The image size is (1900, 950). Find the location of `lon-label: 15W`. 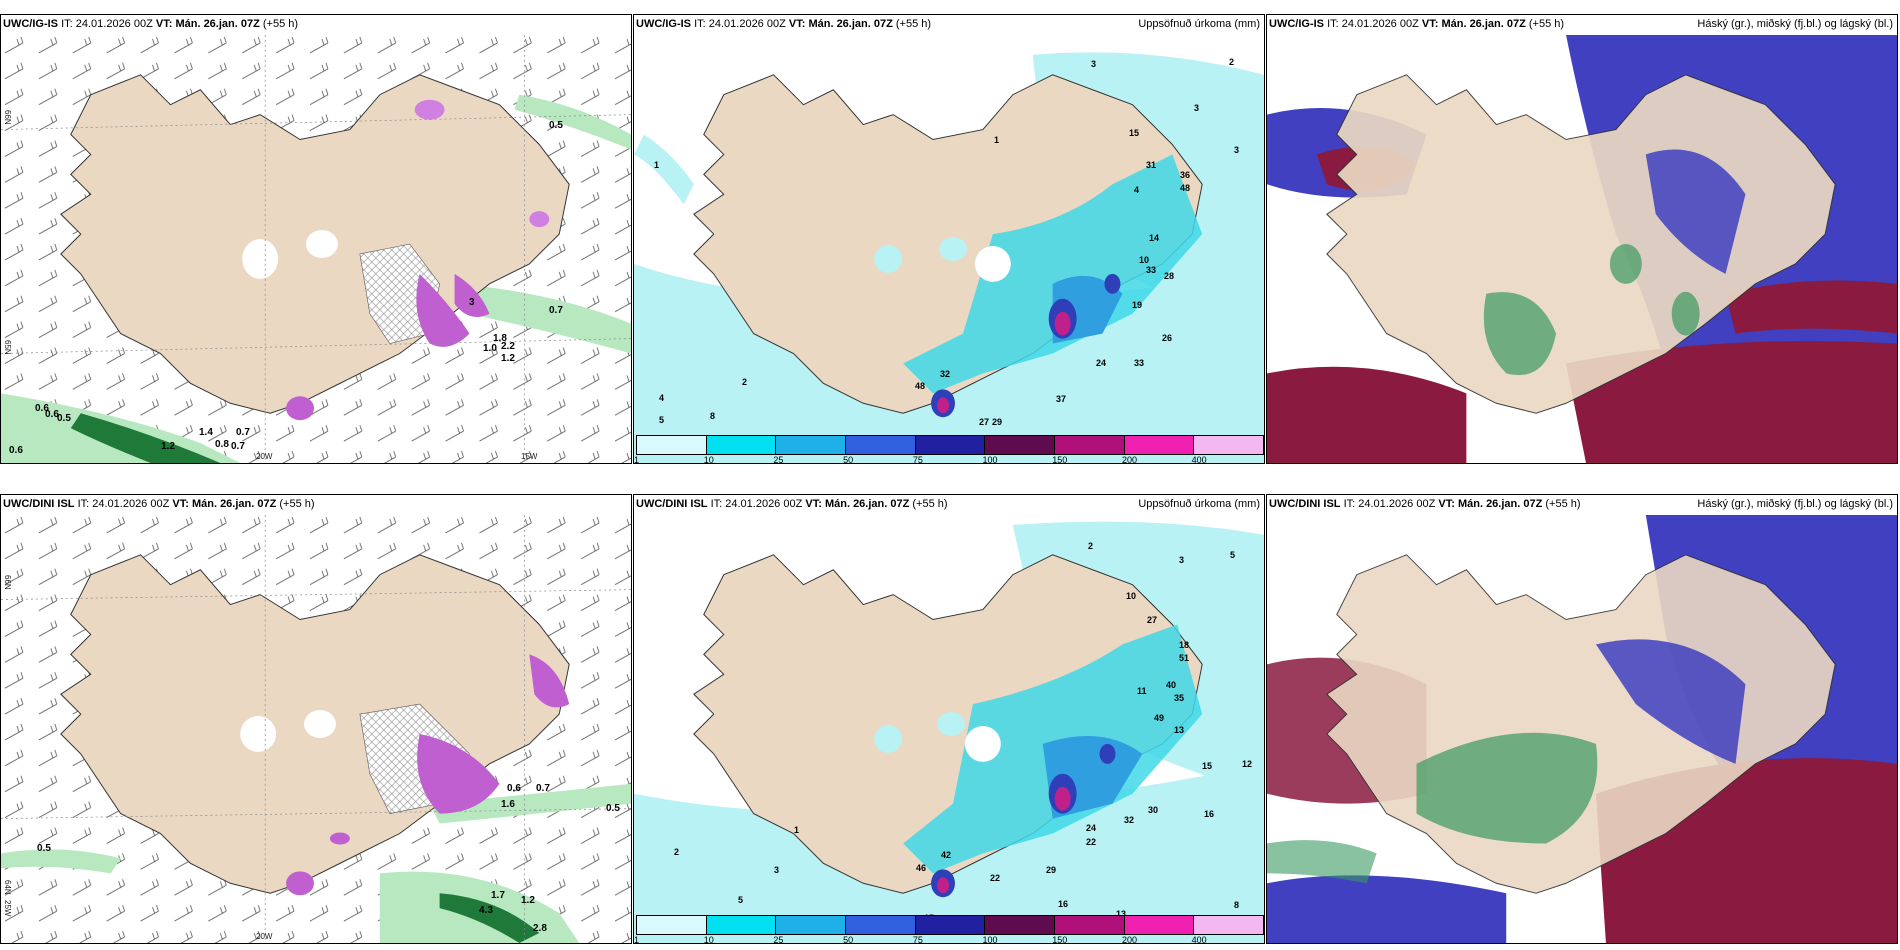

lon-label: 15W is located at coordinates (529, 456).